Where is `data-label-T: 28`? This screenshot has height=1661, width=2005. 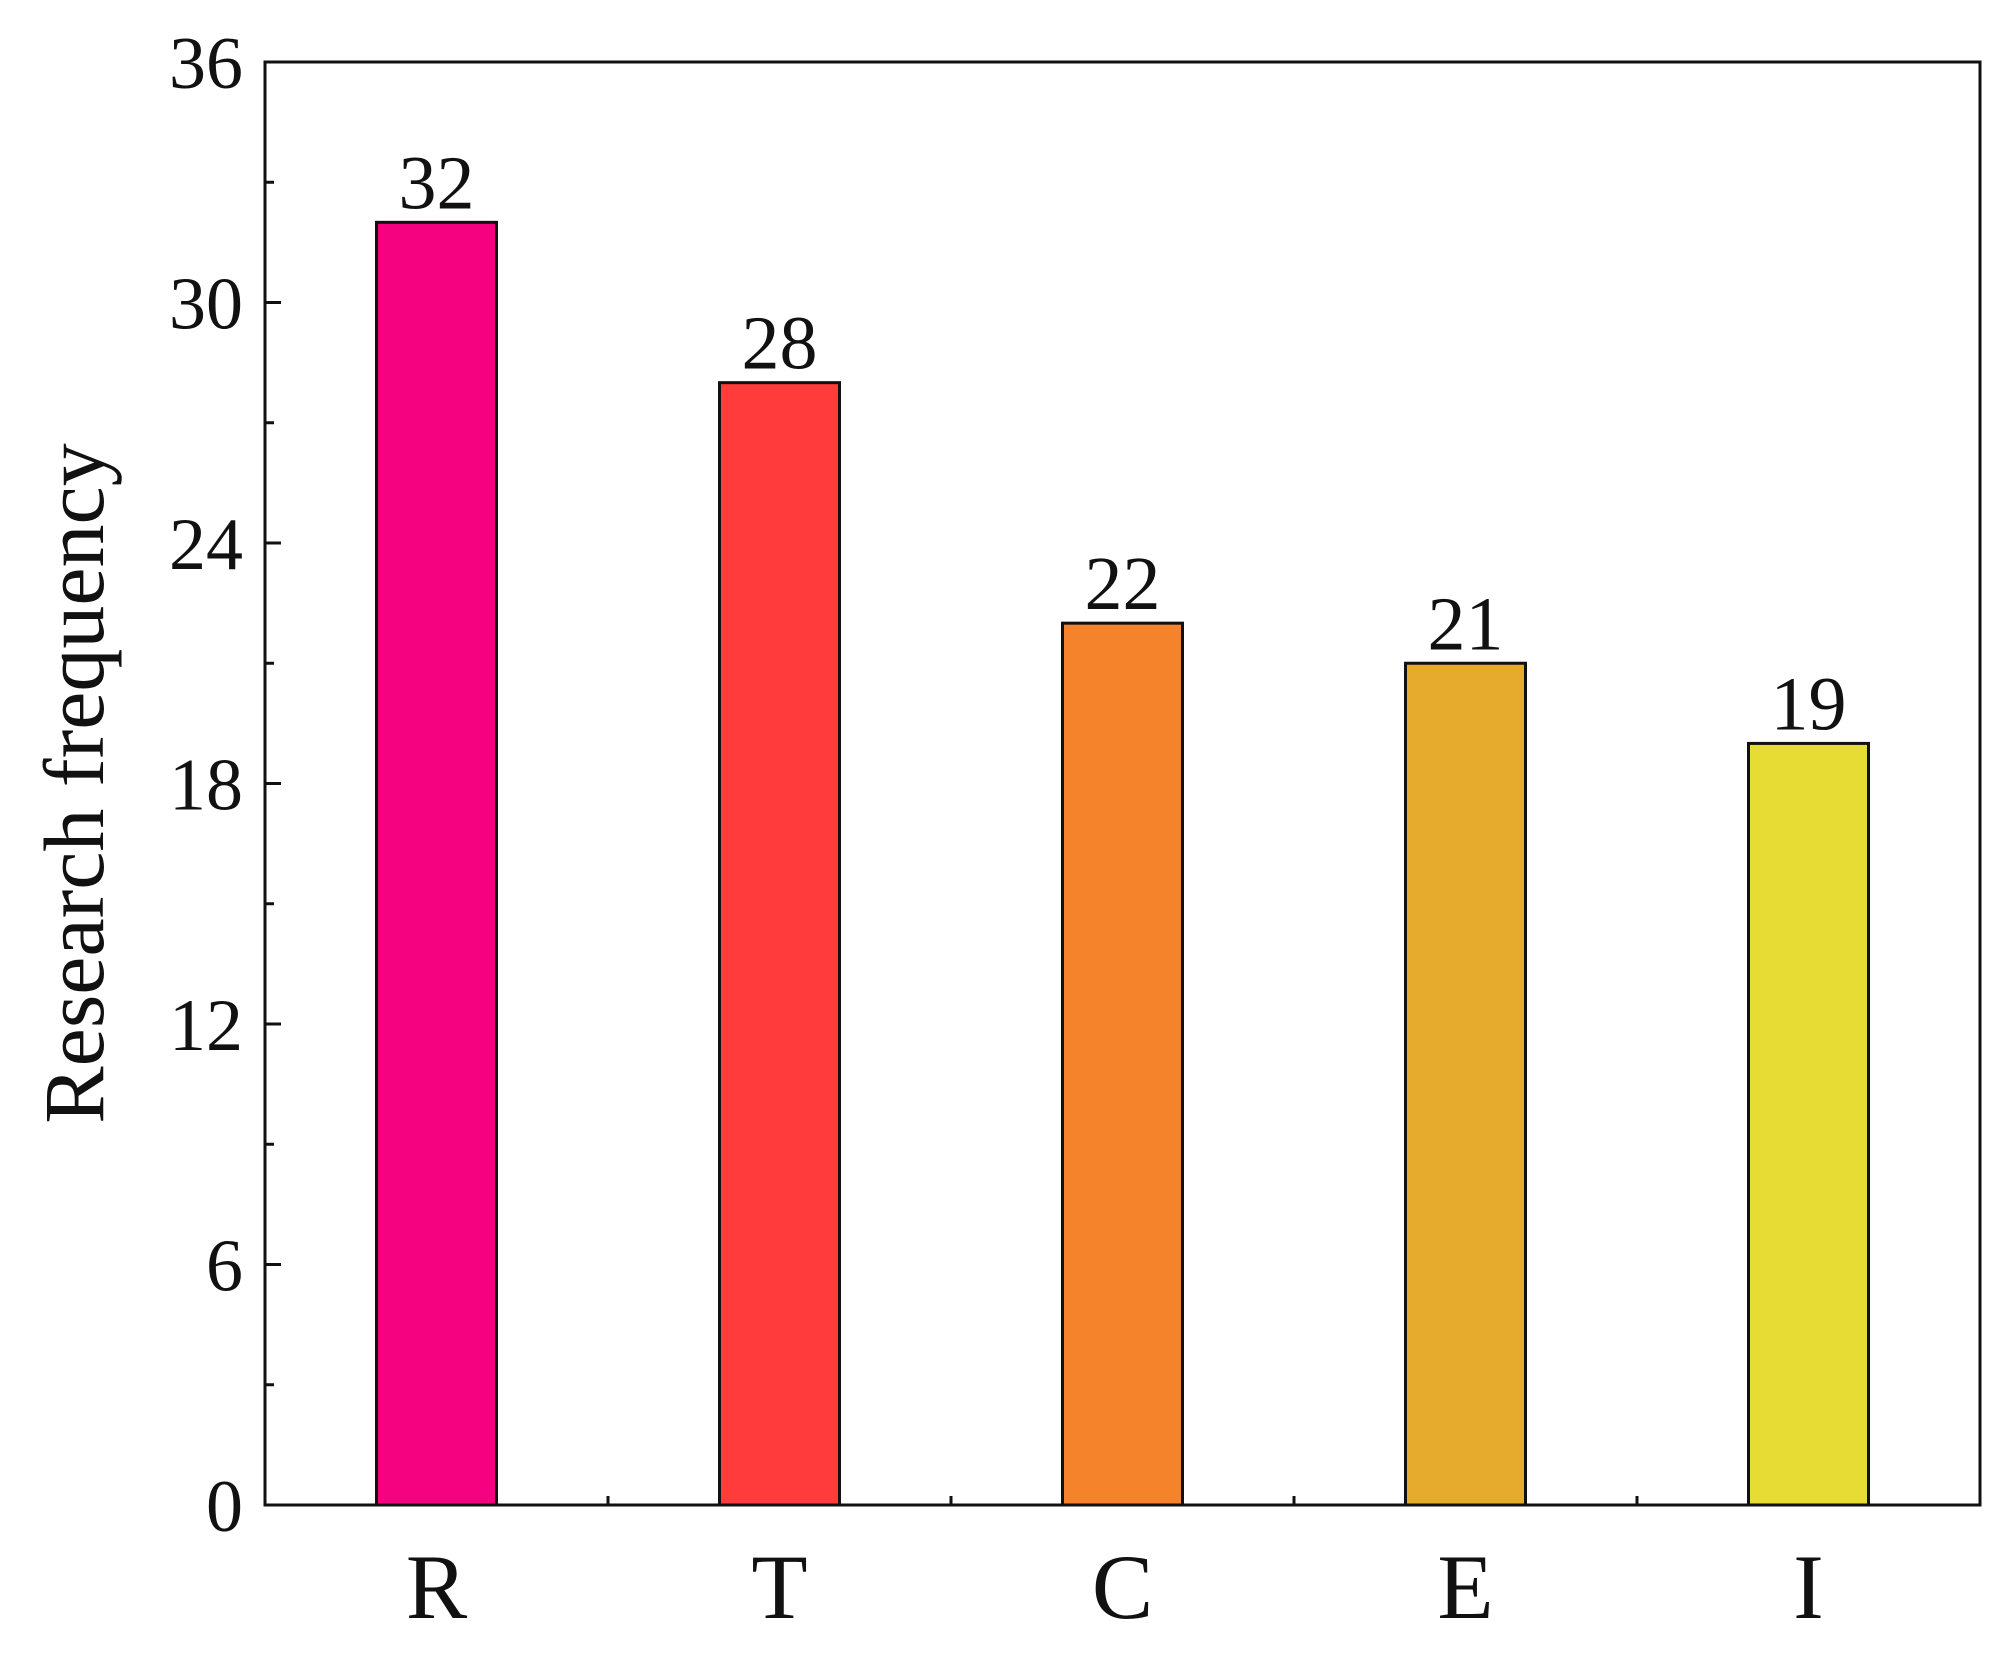 data-label-T: 28 is located at coordinates (780, 344).